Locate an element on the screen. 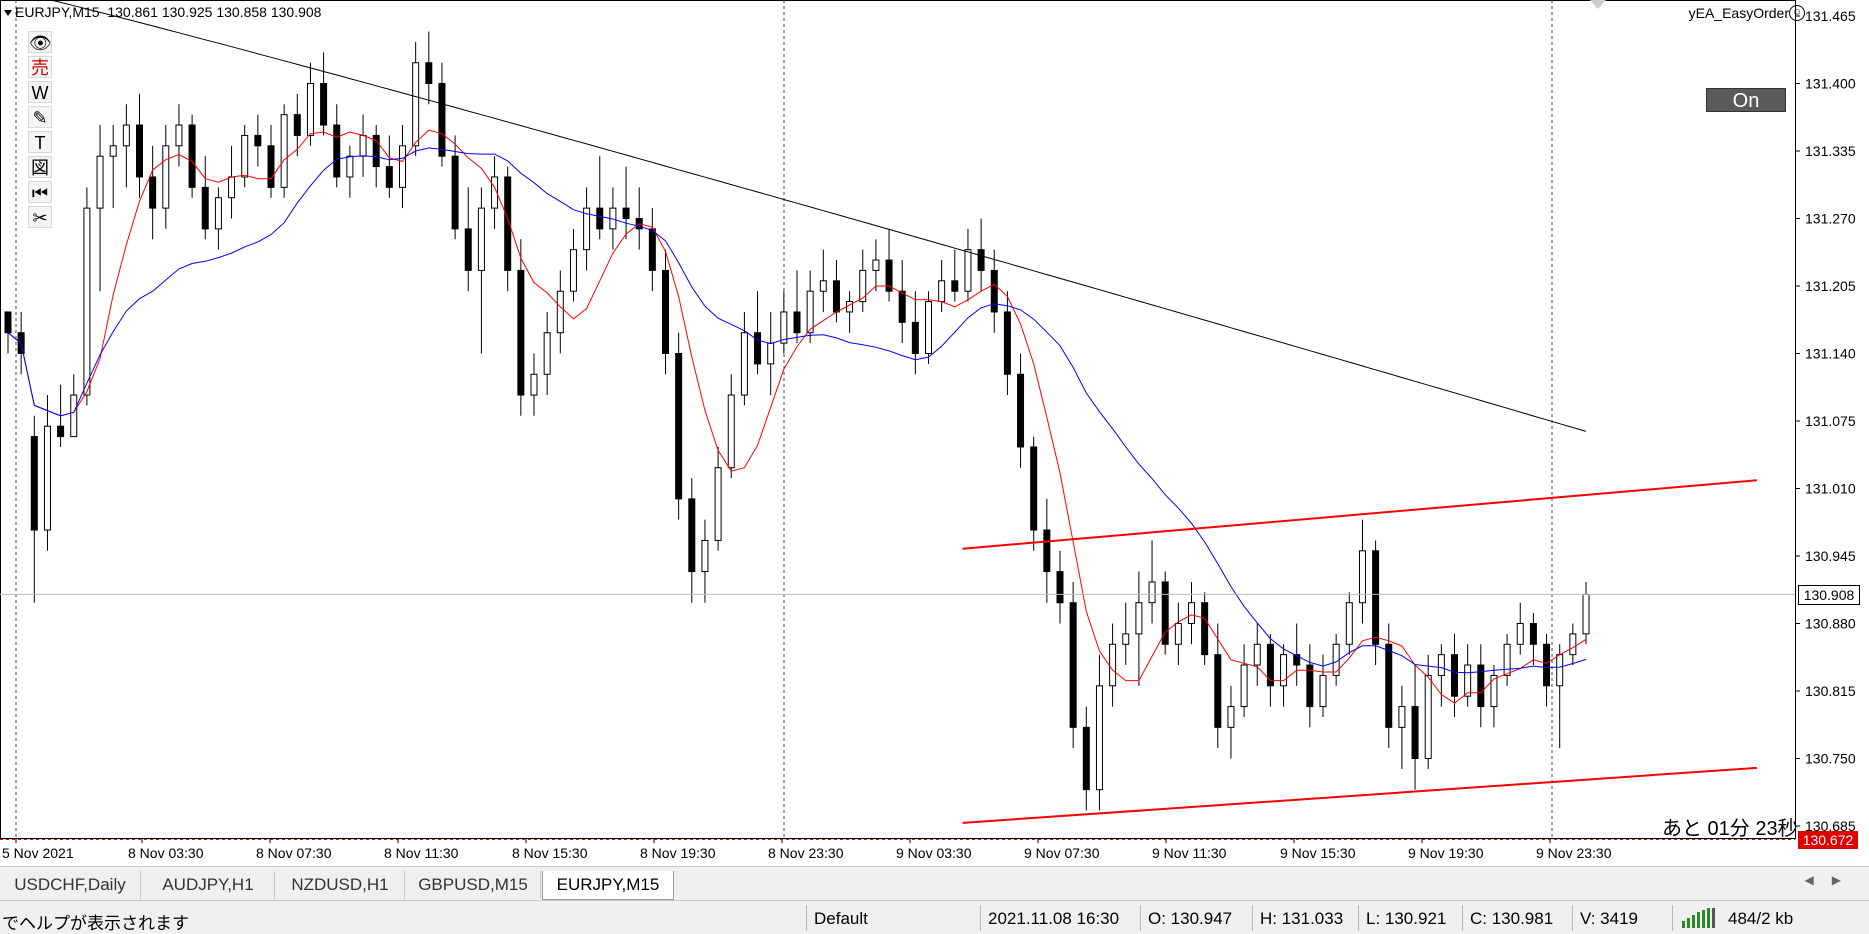 This screenshot has height=934, width=1869. tab-nzdusd-h1: NZDUSD,H1 is located at coordinates (340, 885).